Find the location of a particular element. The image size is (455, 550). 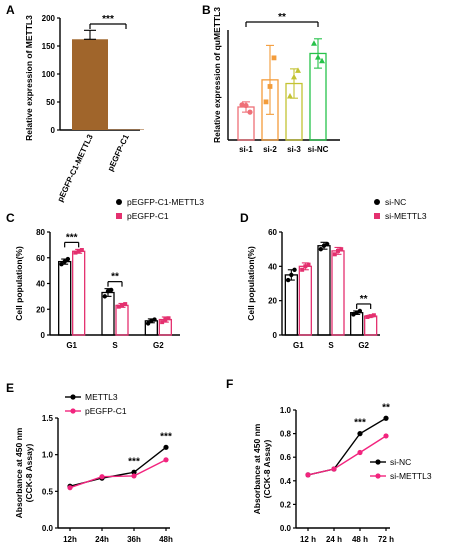

panel-e-ylabel: Absorbance at 450 nm is located at coordinates (19, 472).